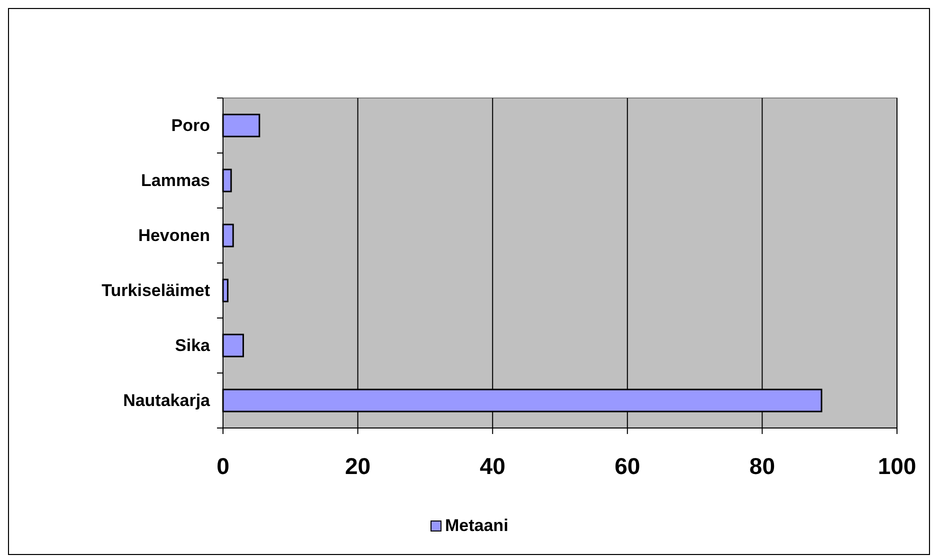 The height and width of the screenshot is (558, 938). Describe the element at coordinates (190, 125) in the screenshot. I see `y-tick-label: Poro` at that location.